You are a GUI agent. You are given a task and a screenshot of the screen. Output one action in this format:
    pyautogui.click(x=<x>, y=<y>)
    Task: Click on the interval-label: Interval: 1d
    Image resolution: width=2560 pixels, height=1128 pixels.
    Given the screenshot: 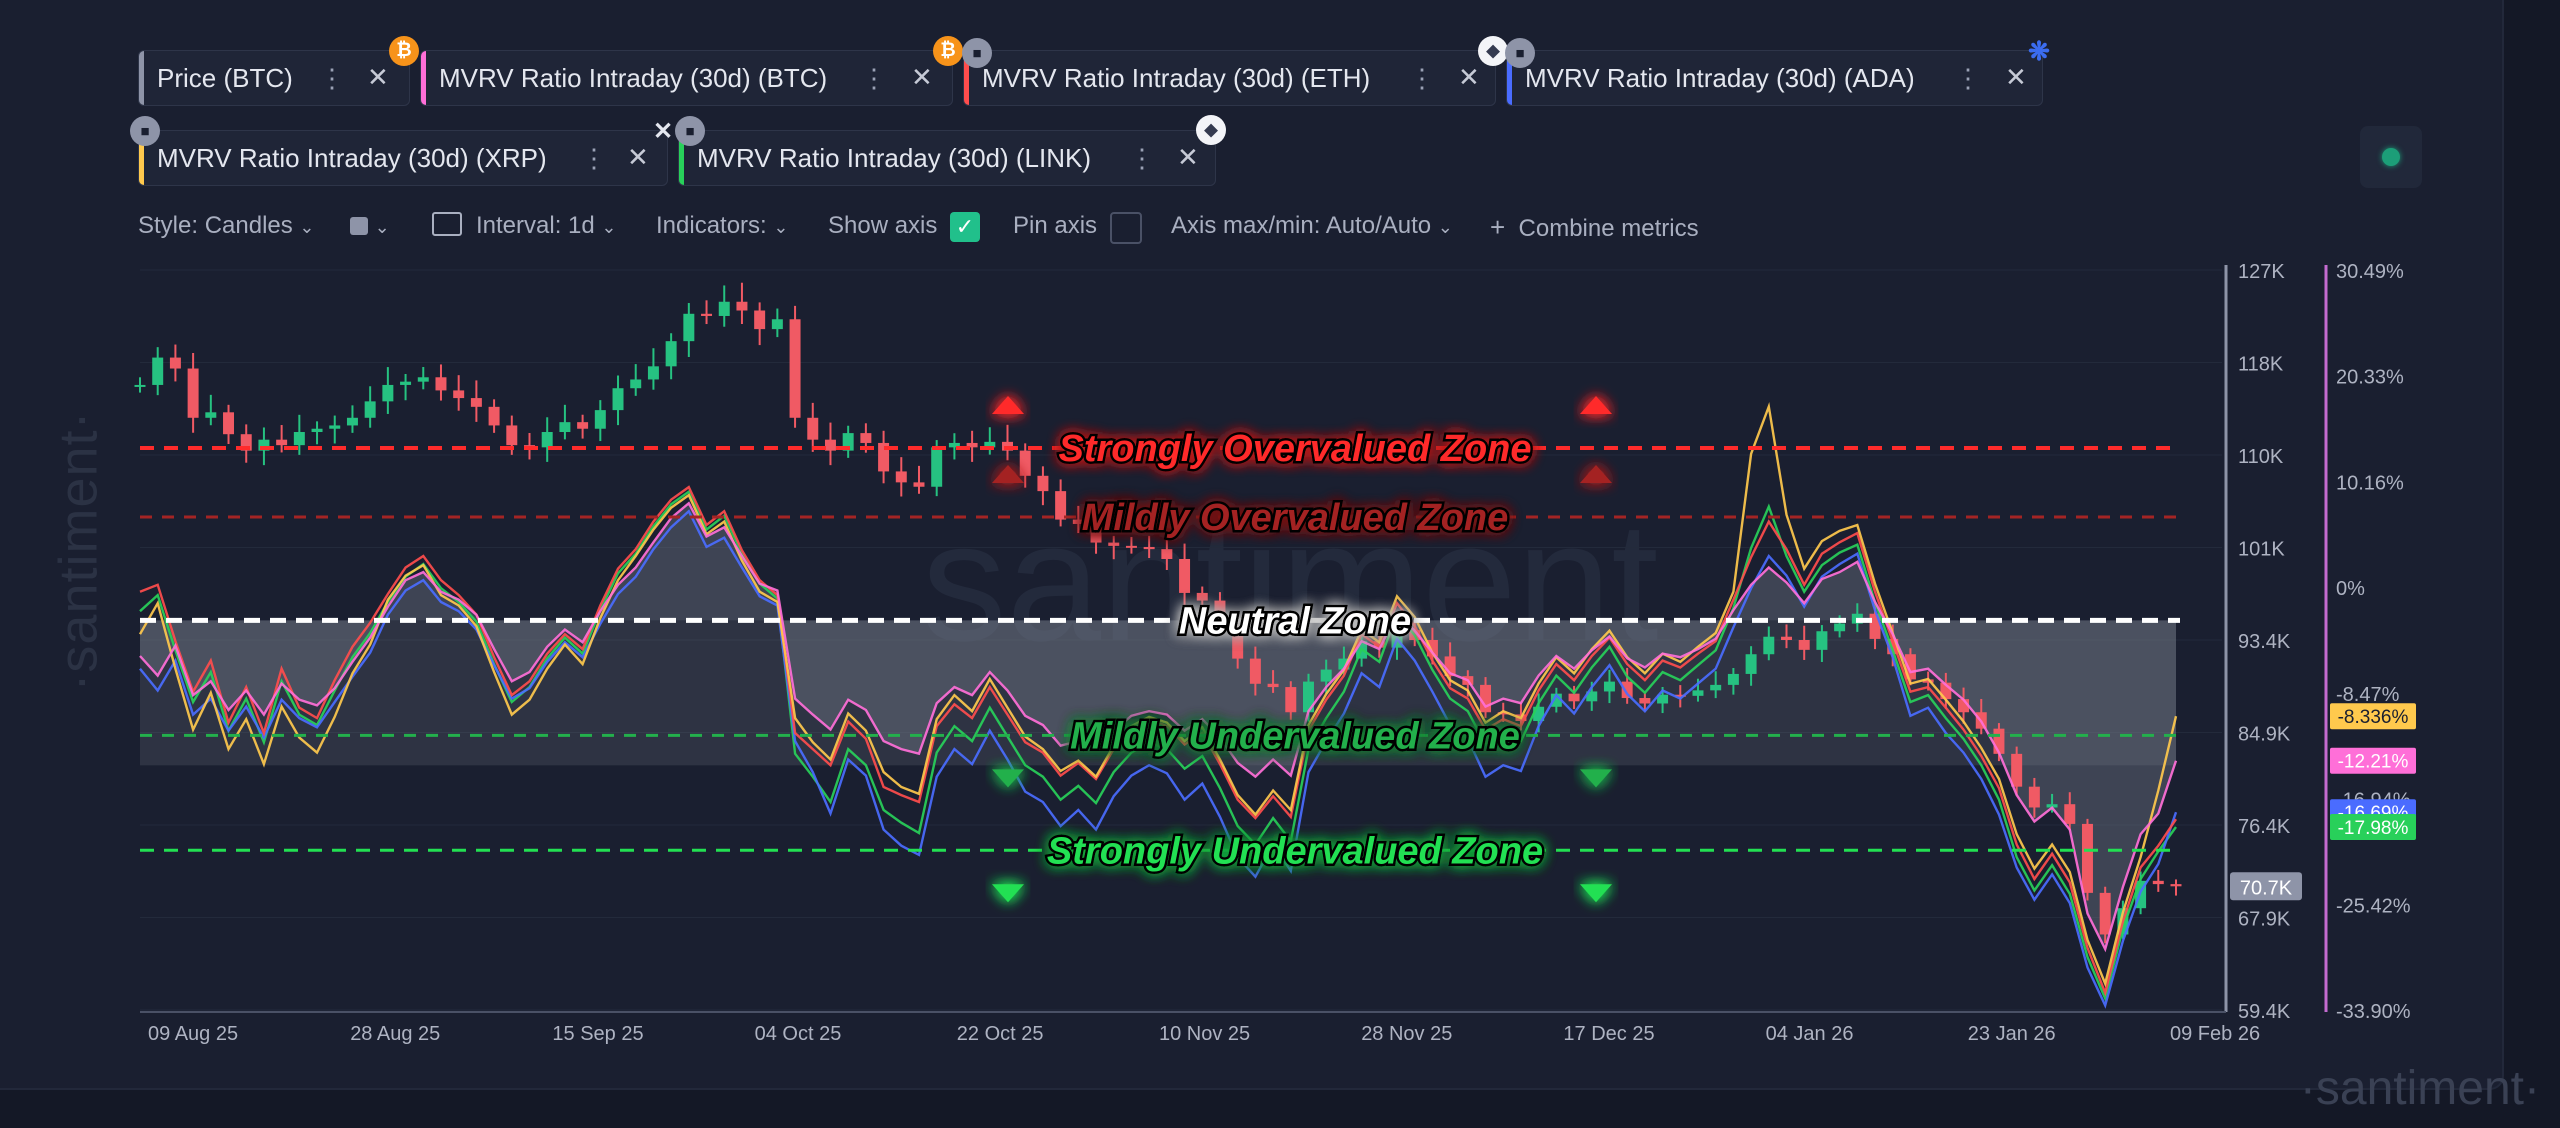 What is the action you would take?
    pyautogui.click(x=535, y=225)
    